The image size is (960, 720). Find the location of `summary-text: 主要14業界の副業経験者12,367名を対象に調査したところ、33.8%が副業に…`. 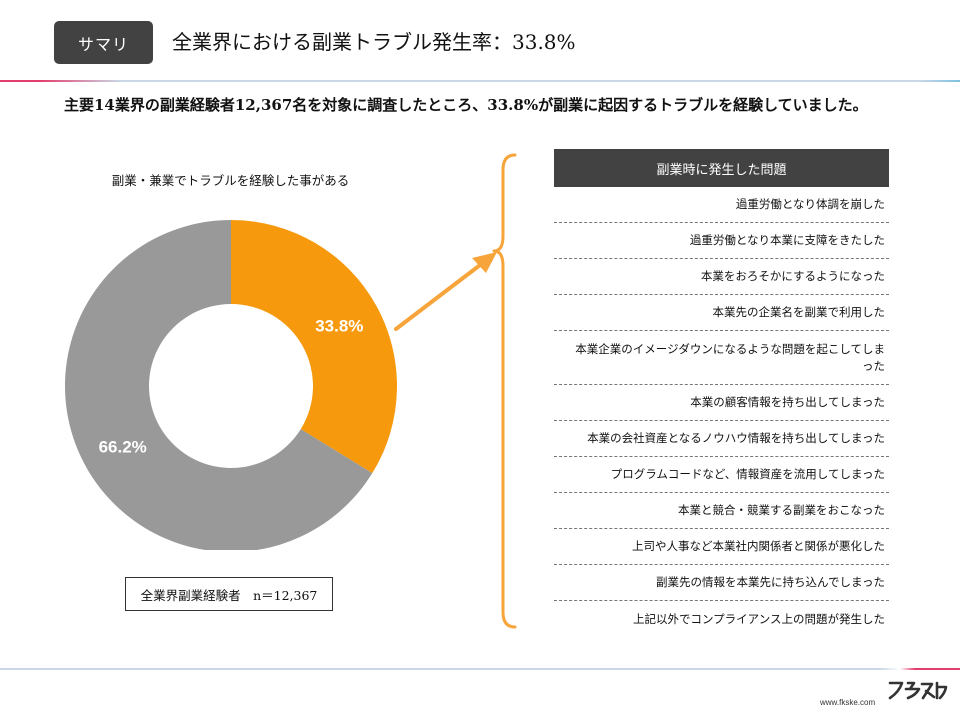

summary-text: 主要14業界の副業経験者12,367名を対象に調査したところ、33.8%が副業に… is located at coordinates (466, 105).